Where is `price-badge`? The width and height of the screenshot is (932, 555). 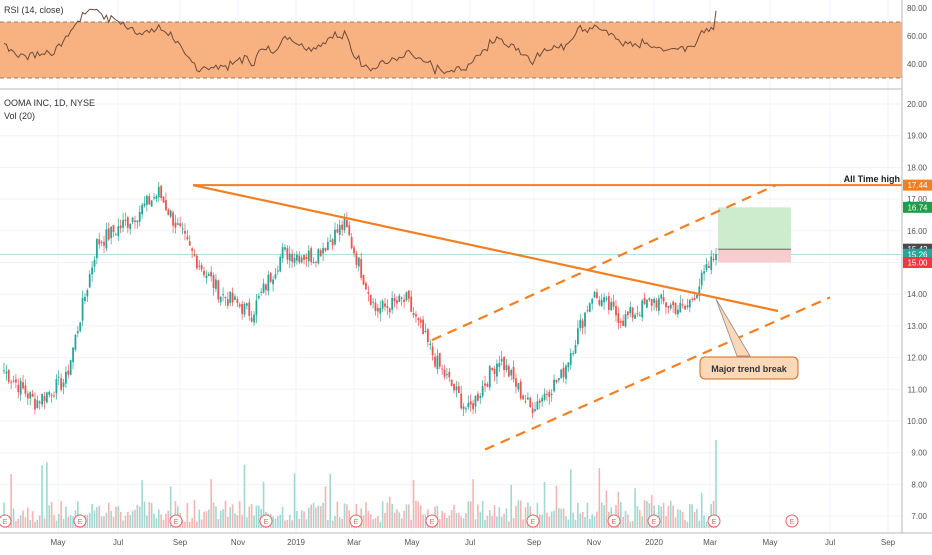
price-badge is located at coordinates (917, 262).